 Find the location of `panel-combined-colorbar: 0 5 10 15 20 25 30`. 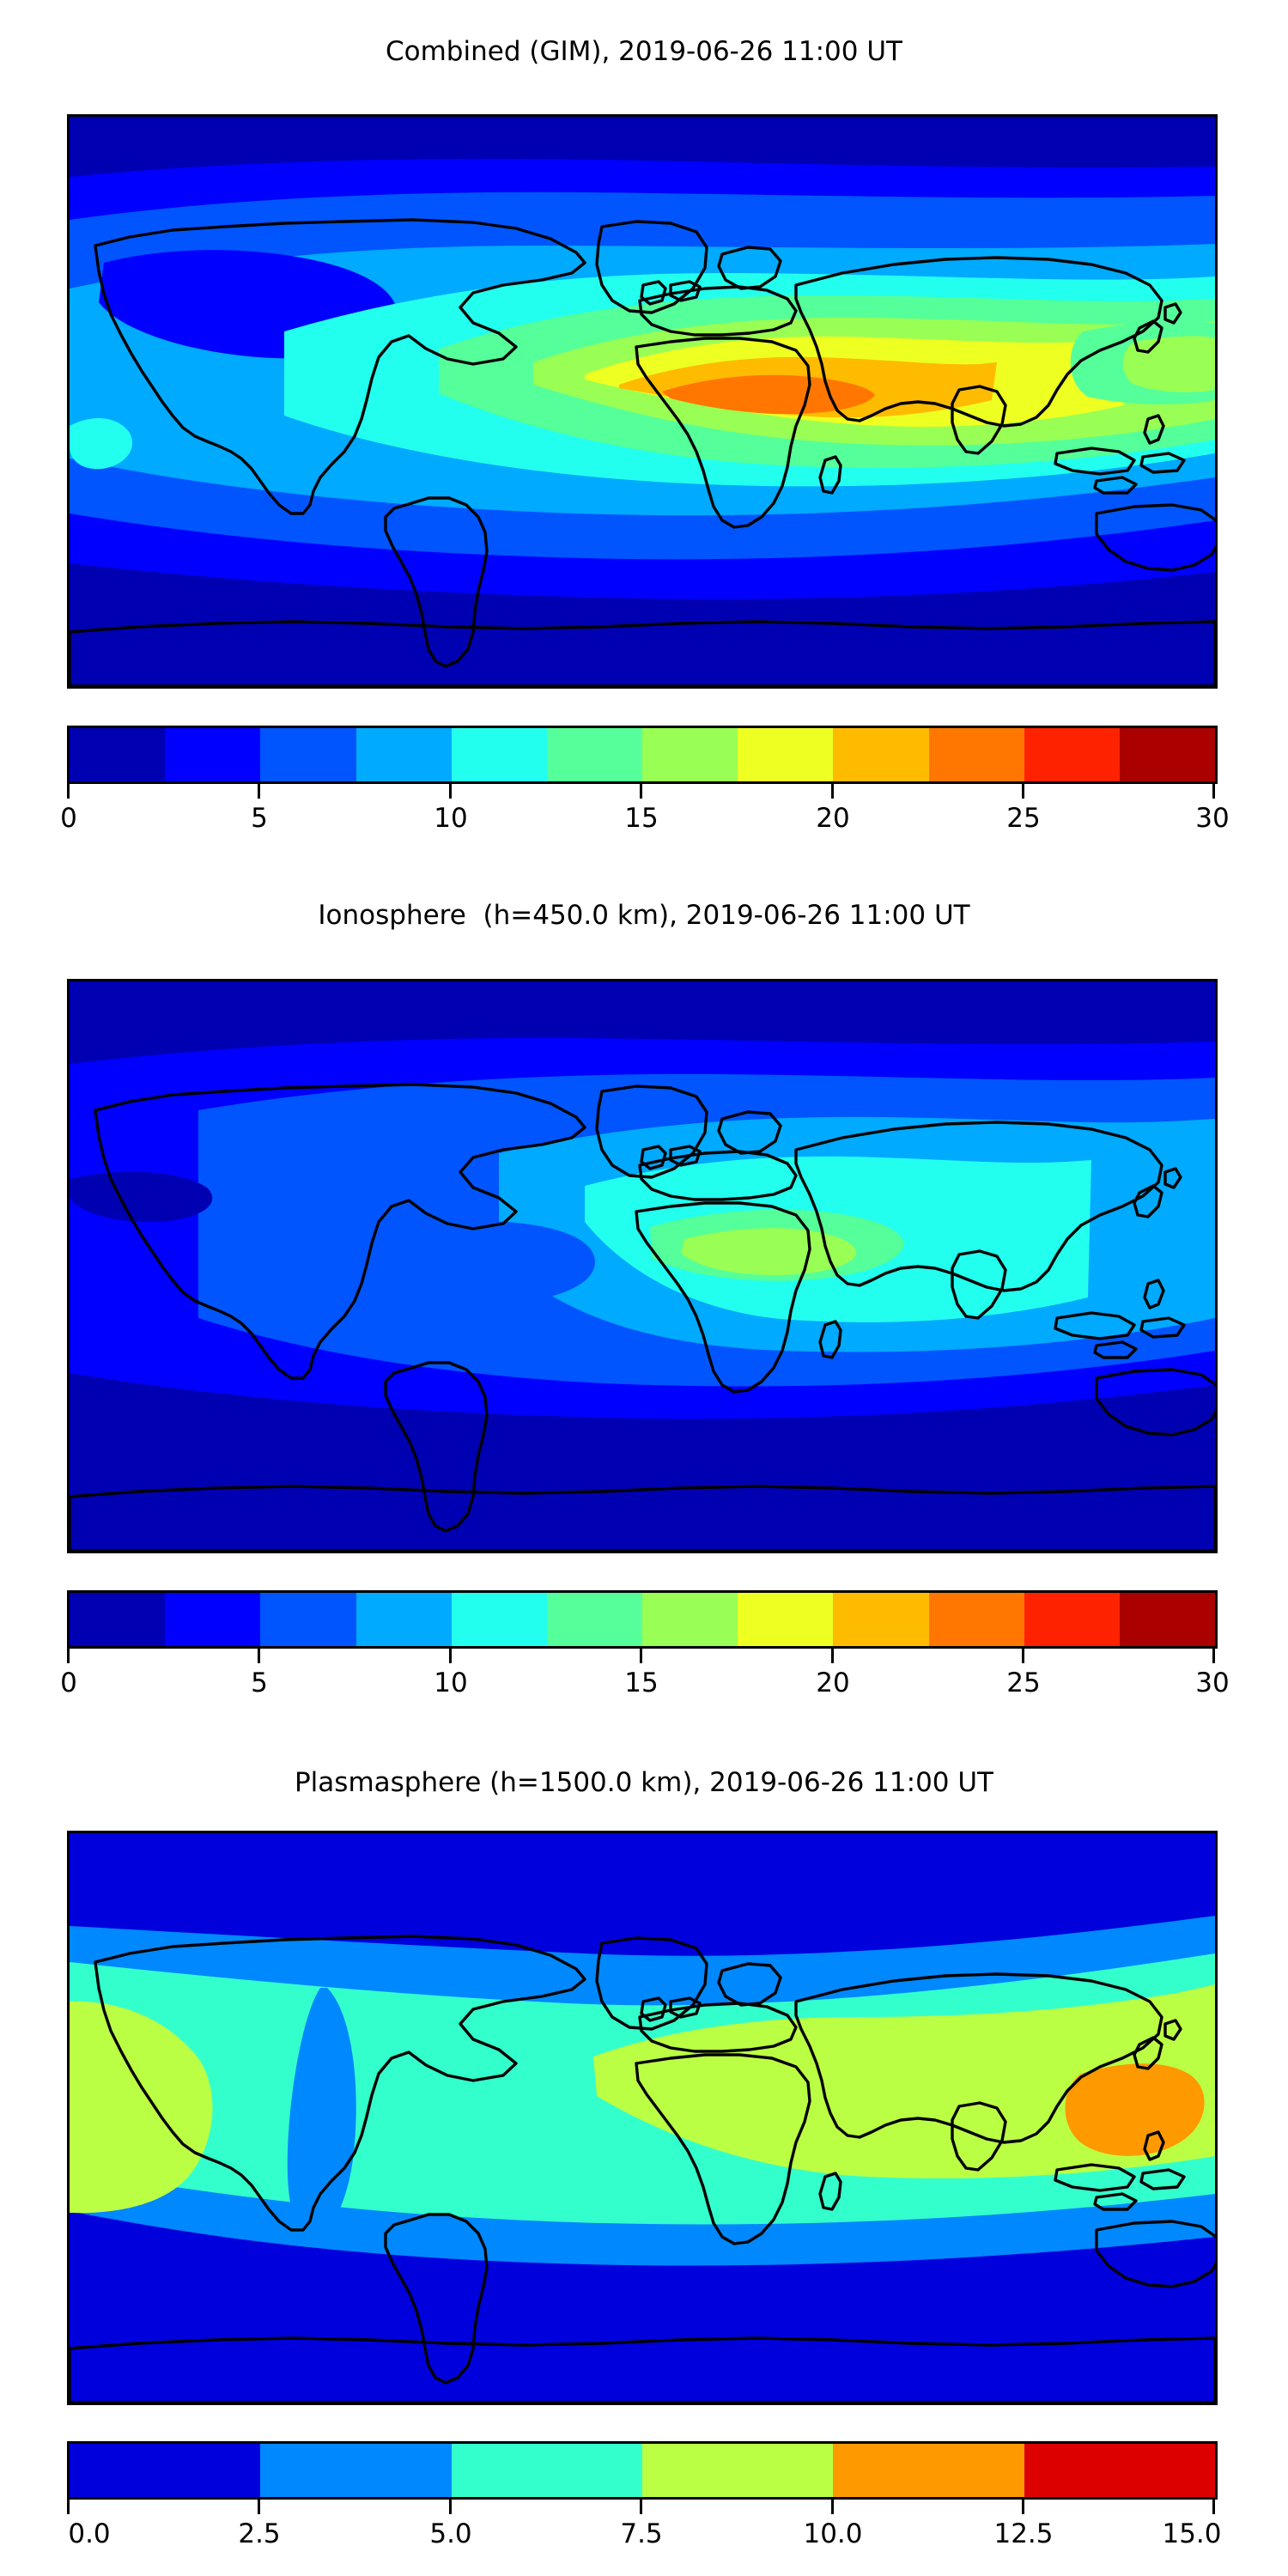

panel-combined-colorbar: 0 5 10 15 20 25 30 is located at coordinates (645, 783).